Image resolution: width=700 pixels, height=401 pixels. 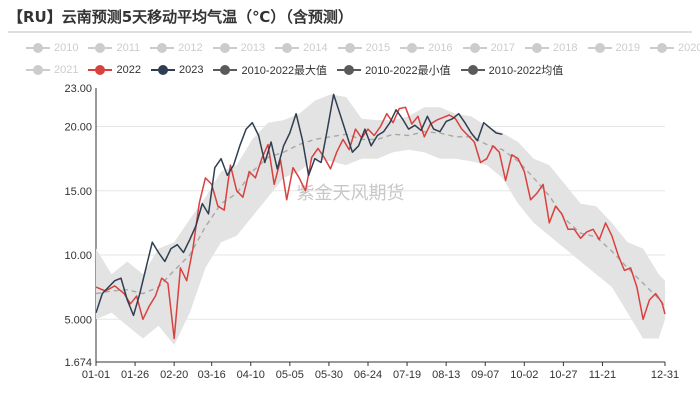 I want to click on legend-item-r1-5: 2015, so click(x=364, y=48).